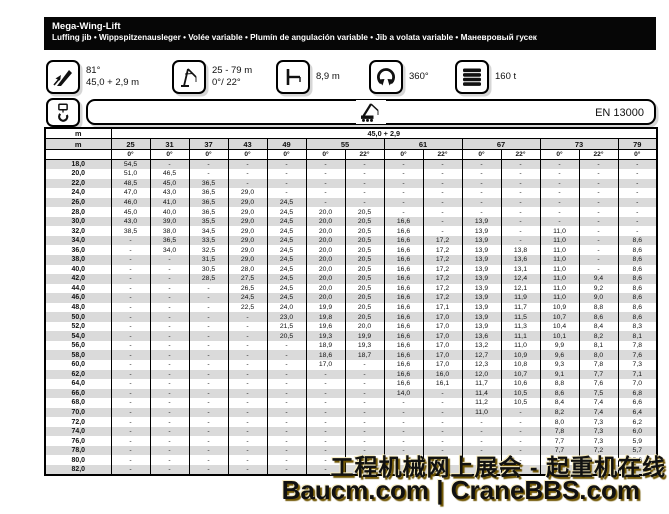 The width and height of the screenshot is (669, 514). Describe the element at coordinates (189, 77) in the screenshot. I see `luffing-jib-crane-icon` at that location.